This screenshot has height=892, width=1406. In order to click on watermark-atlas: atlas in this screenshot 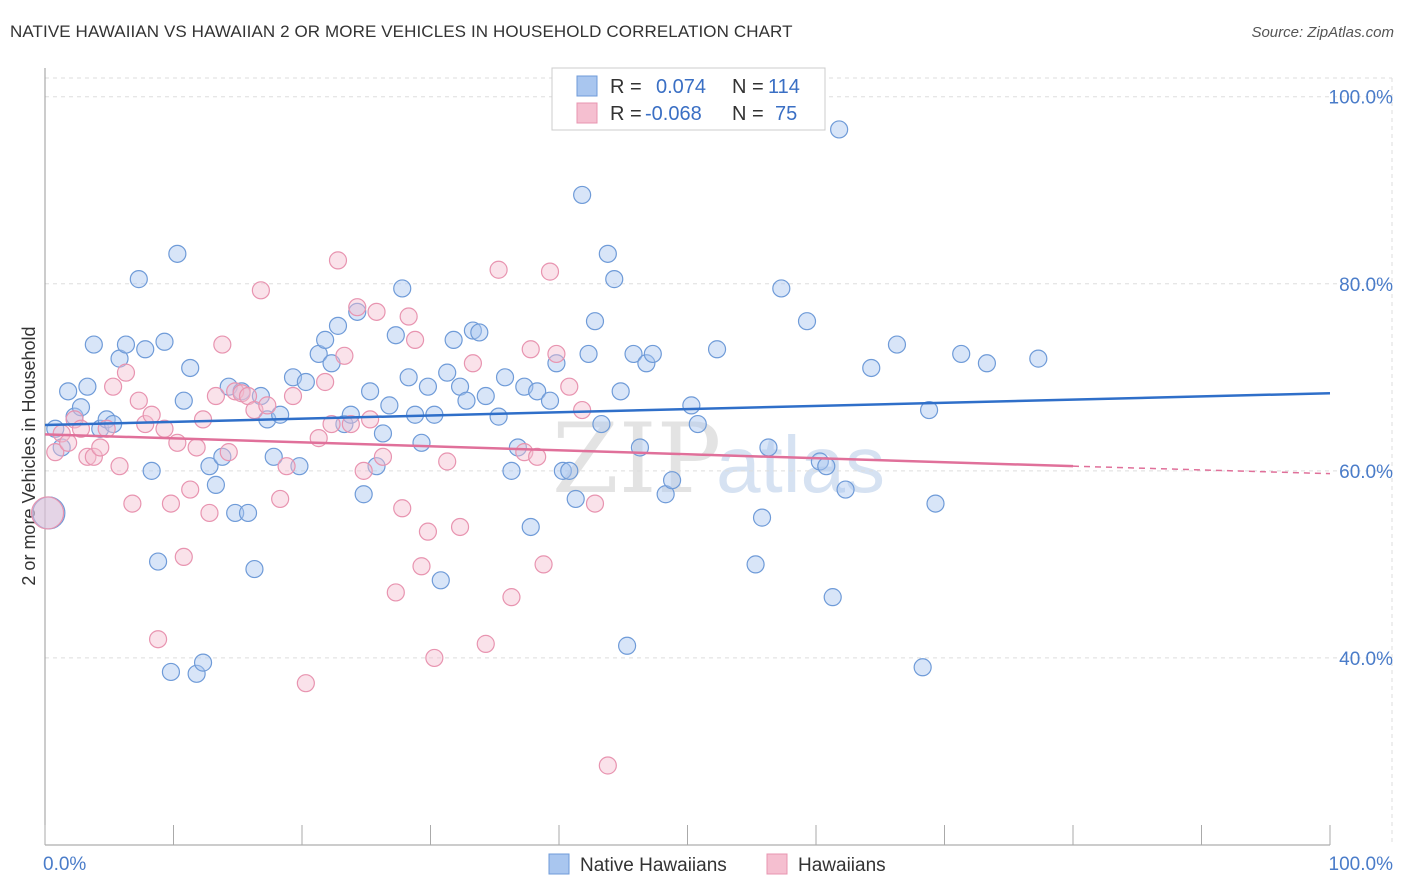, I will do `click(800, 464)`.